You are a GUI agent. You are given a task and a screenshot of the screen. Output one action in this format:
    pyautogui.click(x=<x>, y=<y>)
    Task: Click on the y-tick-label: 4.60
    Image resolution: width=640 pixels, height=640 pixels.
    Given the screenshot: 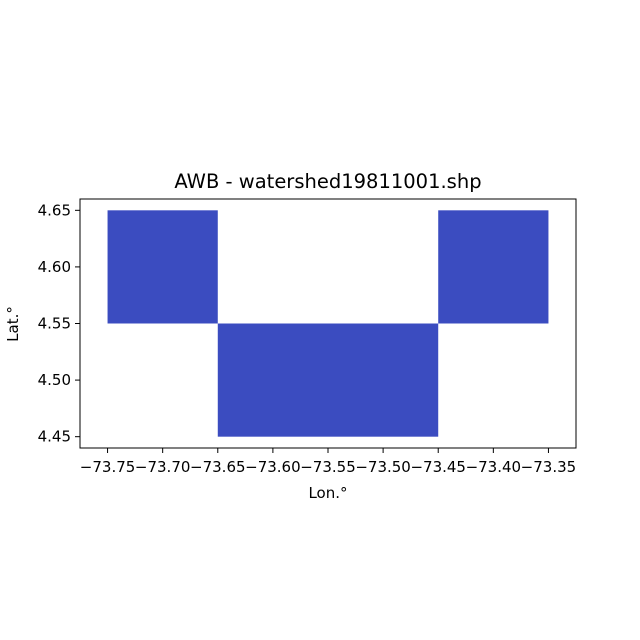 What is the action you would take?
    pyautogui.click(x=54, y=267)
    